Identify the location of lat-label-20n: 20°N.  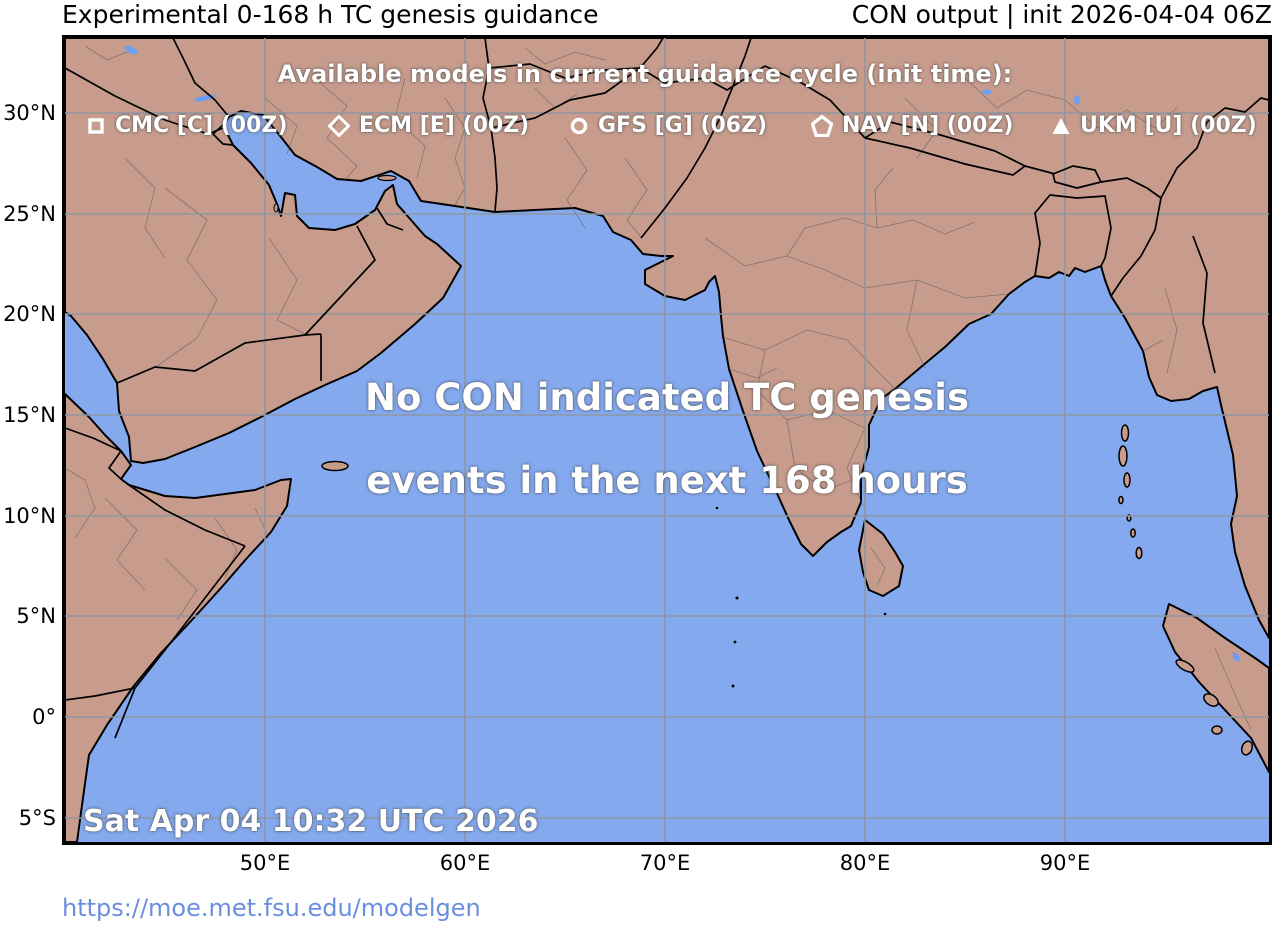
(29, 314).